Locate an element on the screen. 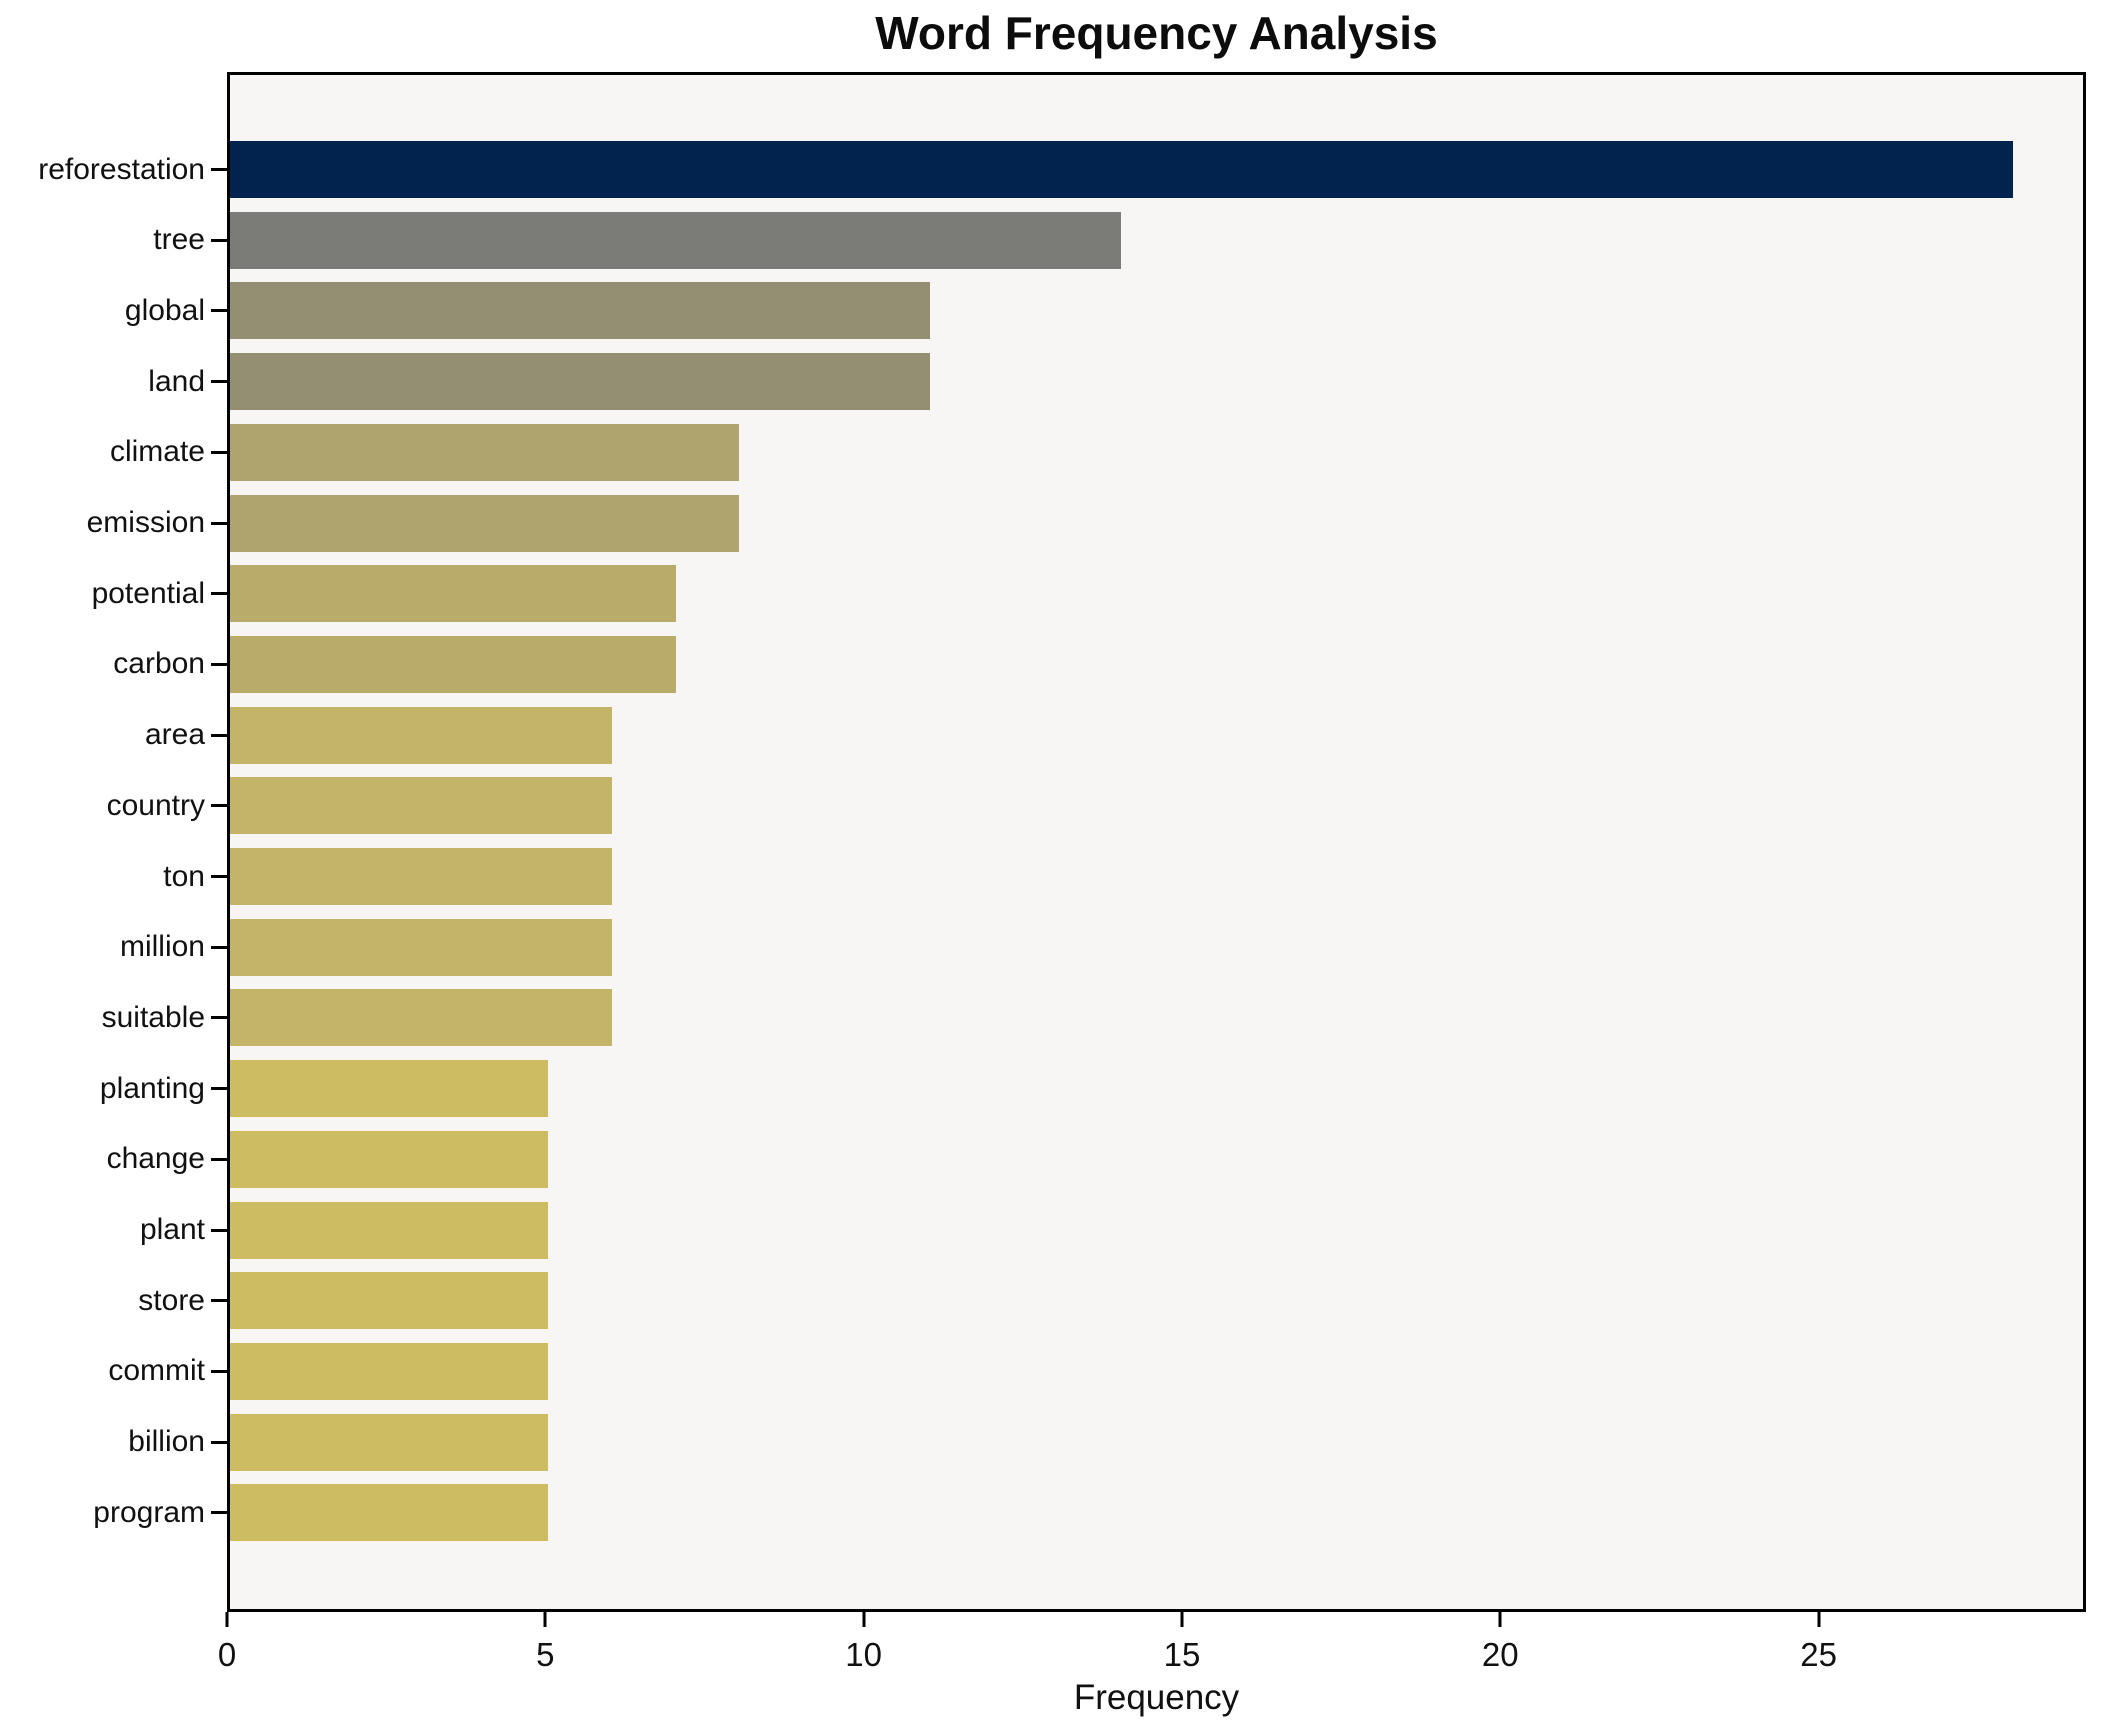 This screenshot has height=1722, width=2104. bar-country is located at coordinates (421, 806).